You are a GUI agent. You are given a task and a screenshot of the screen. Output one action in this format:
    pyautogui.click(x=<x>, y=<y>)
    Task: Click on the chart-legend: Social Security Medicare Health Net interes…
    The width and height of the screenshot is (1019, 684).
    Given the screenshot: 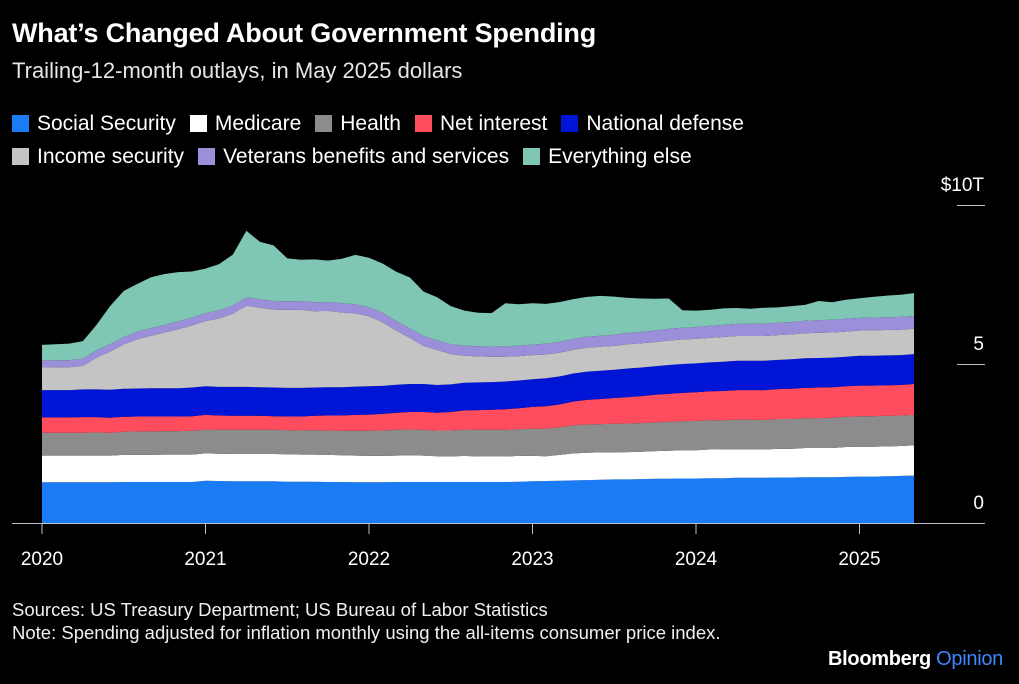 What is the action you would take?
    pyautogui.click(x=507, y=141)
    